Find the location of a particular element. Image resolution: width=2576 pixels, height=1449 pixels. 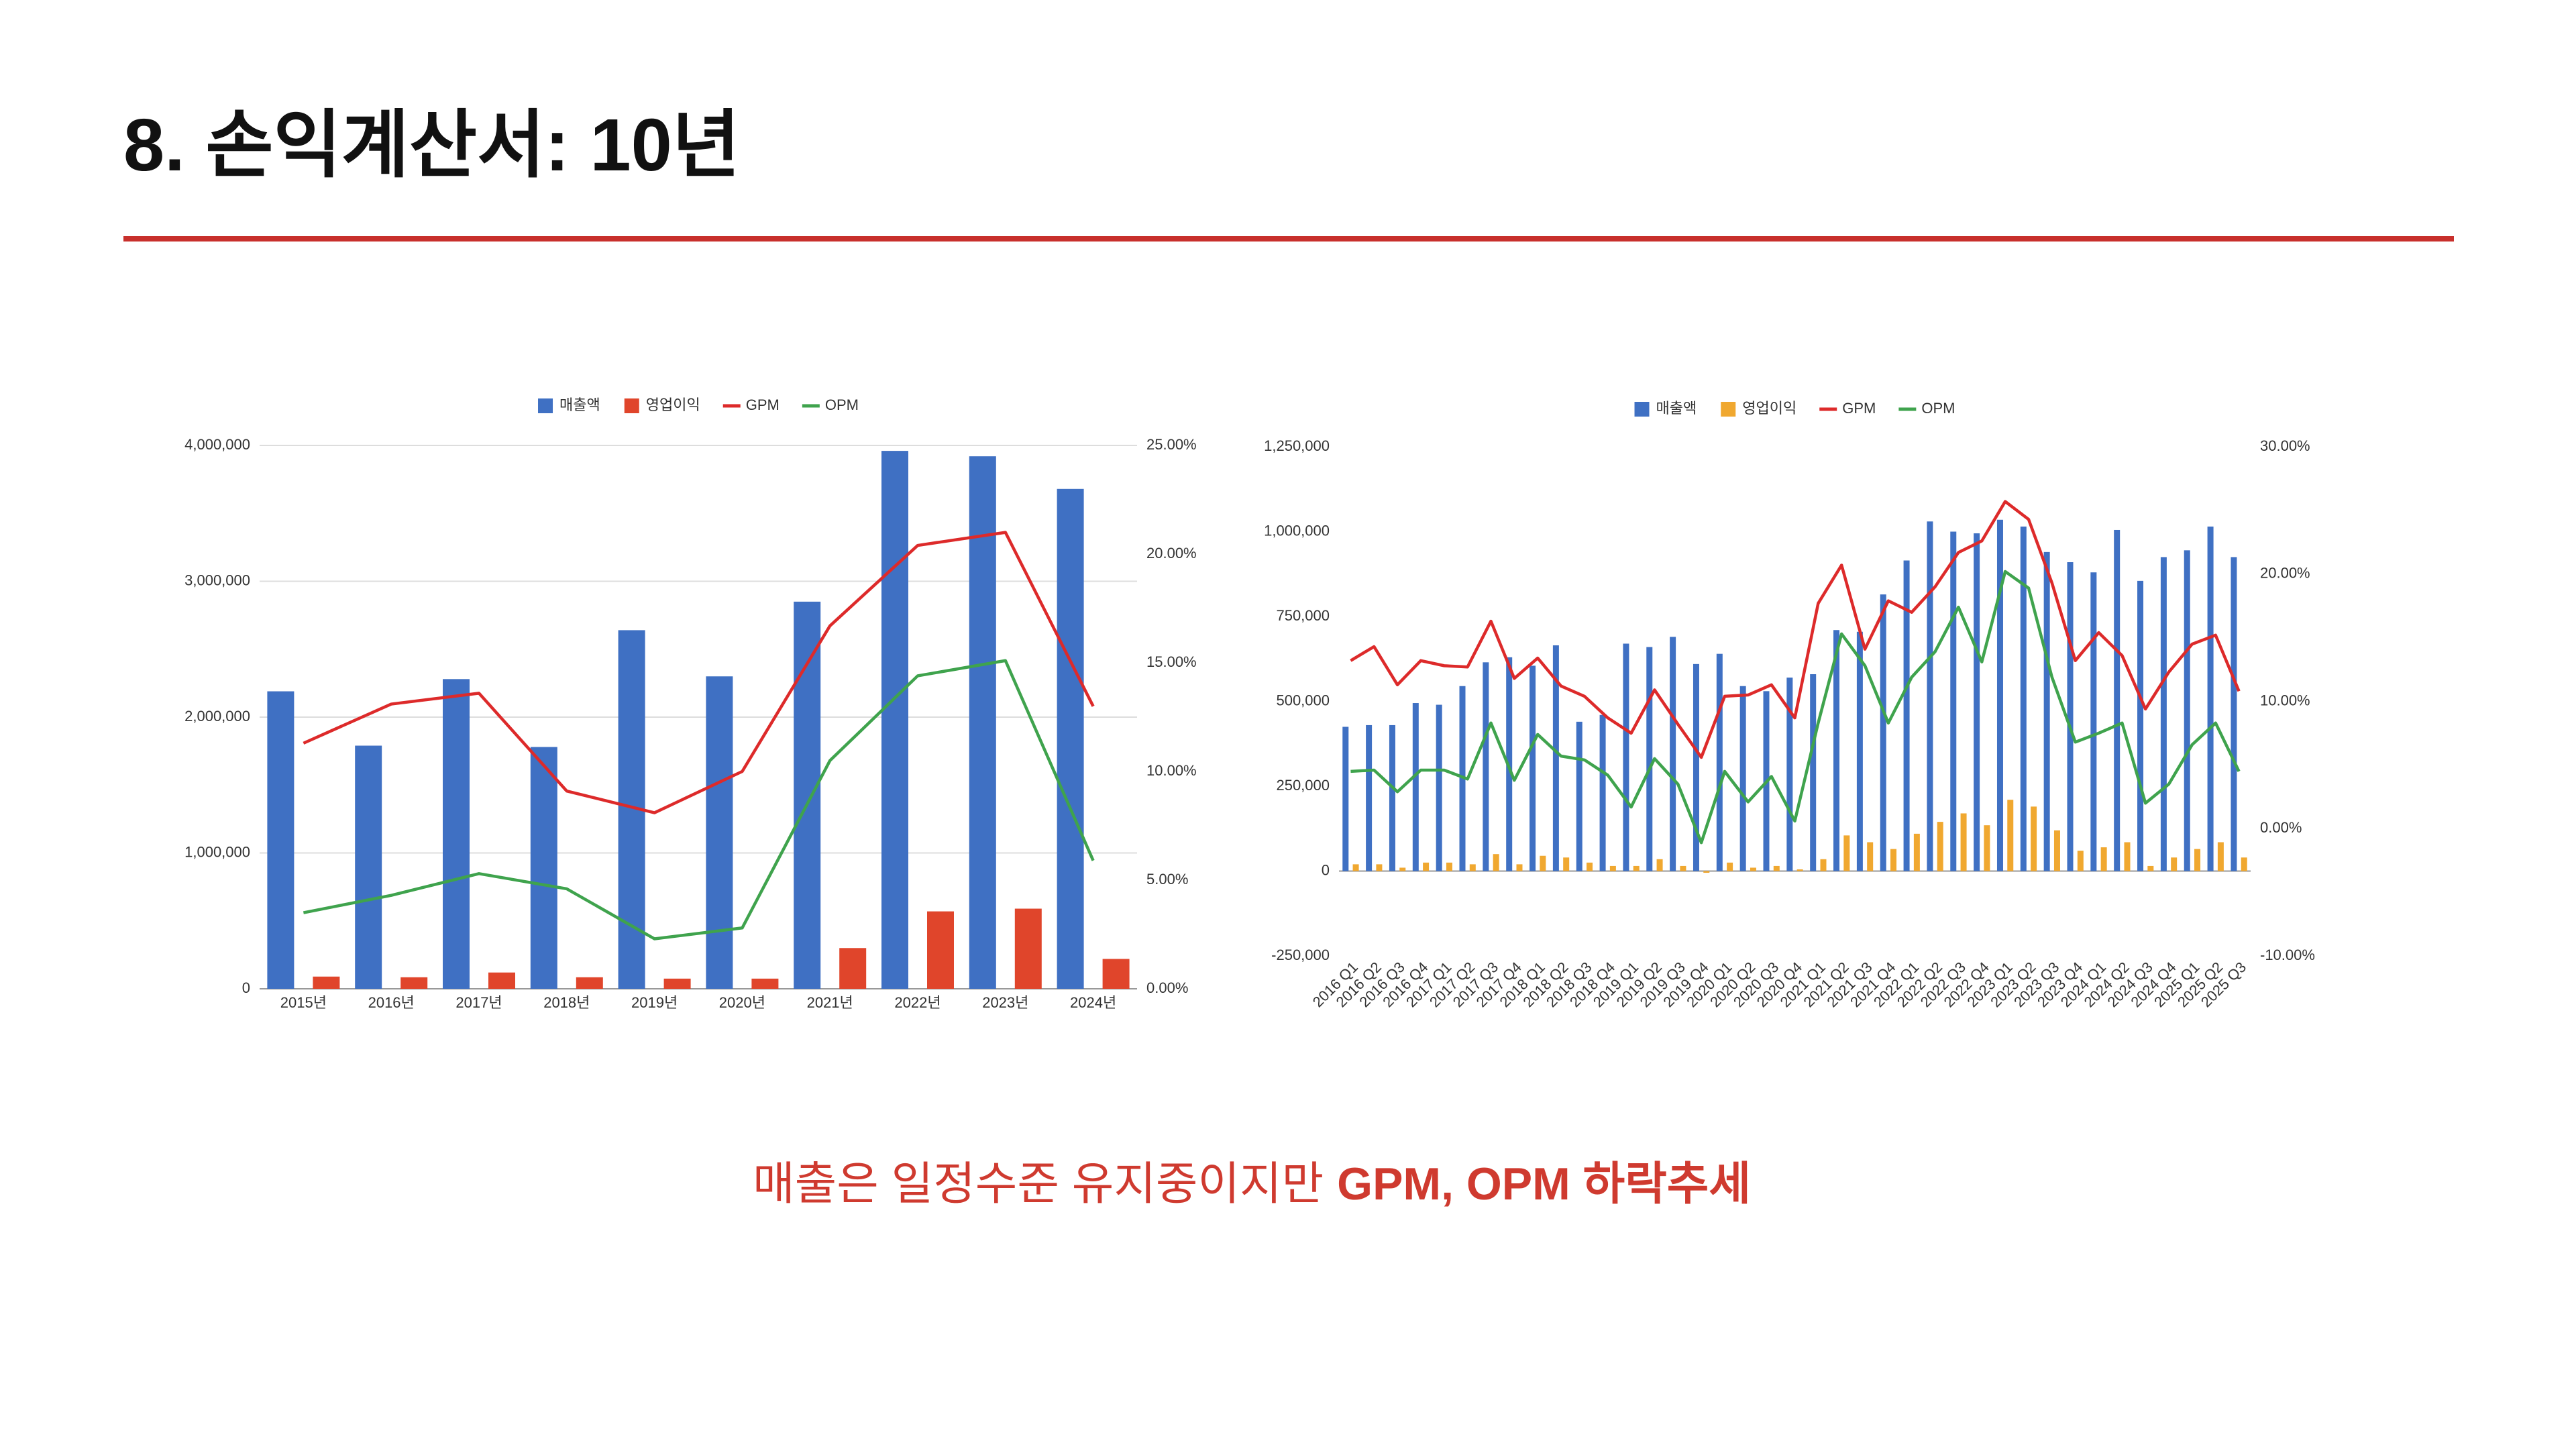

legend-label: 매출액 is located at coordinates (1676, 408).